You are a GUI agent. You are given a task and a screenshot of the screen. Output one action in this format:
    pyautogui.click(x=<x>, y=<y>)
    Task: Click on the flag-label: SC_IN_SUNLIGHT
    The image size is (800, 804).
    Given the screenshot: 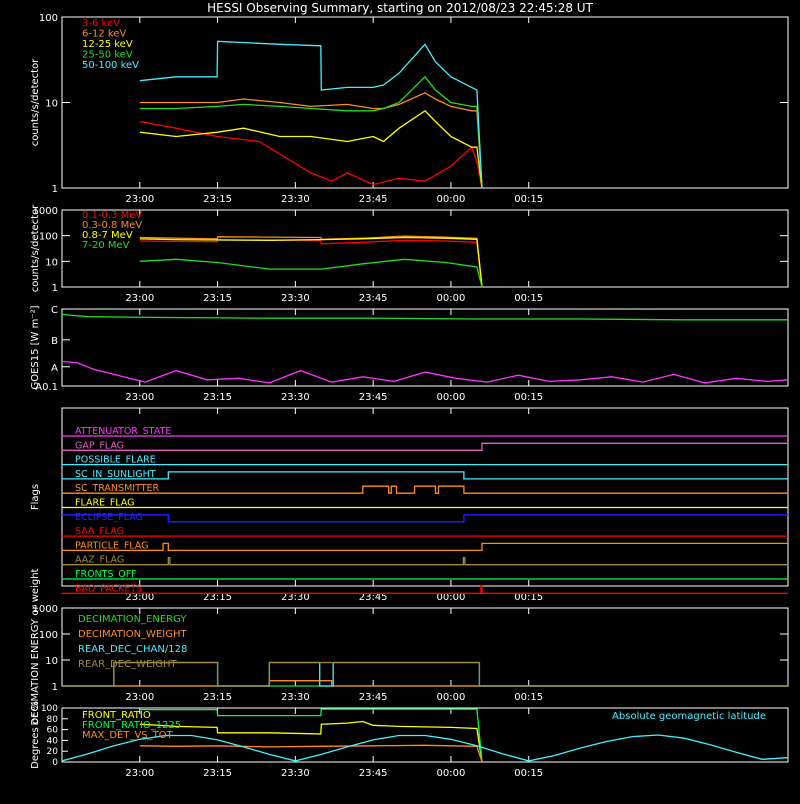 What is the action you would take?
    pyautogui.click(x=115, y=474)
    